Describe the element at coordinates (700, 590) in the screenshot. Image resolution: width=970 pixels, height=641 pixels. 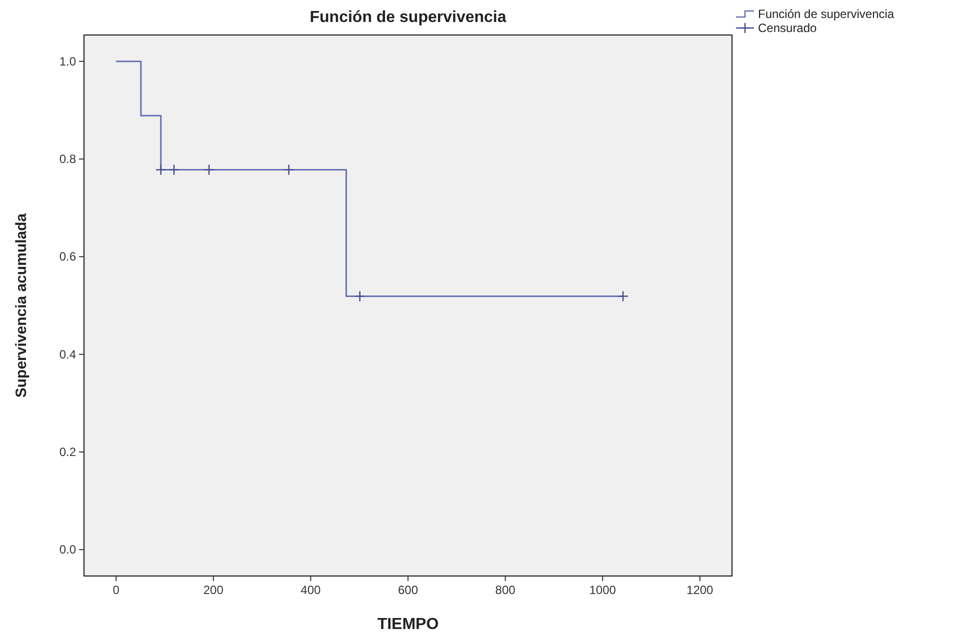
I see `x-tick-label: 1200` at that location.